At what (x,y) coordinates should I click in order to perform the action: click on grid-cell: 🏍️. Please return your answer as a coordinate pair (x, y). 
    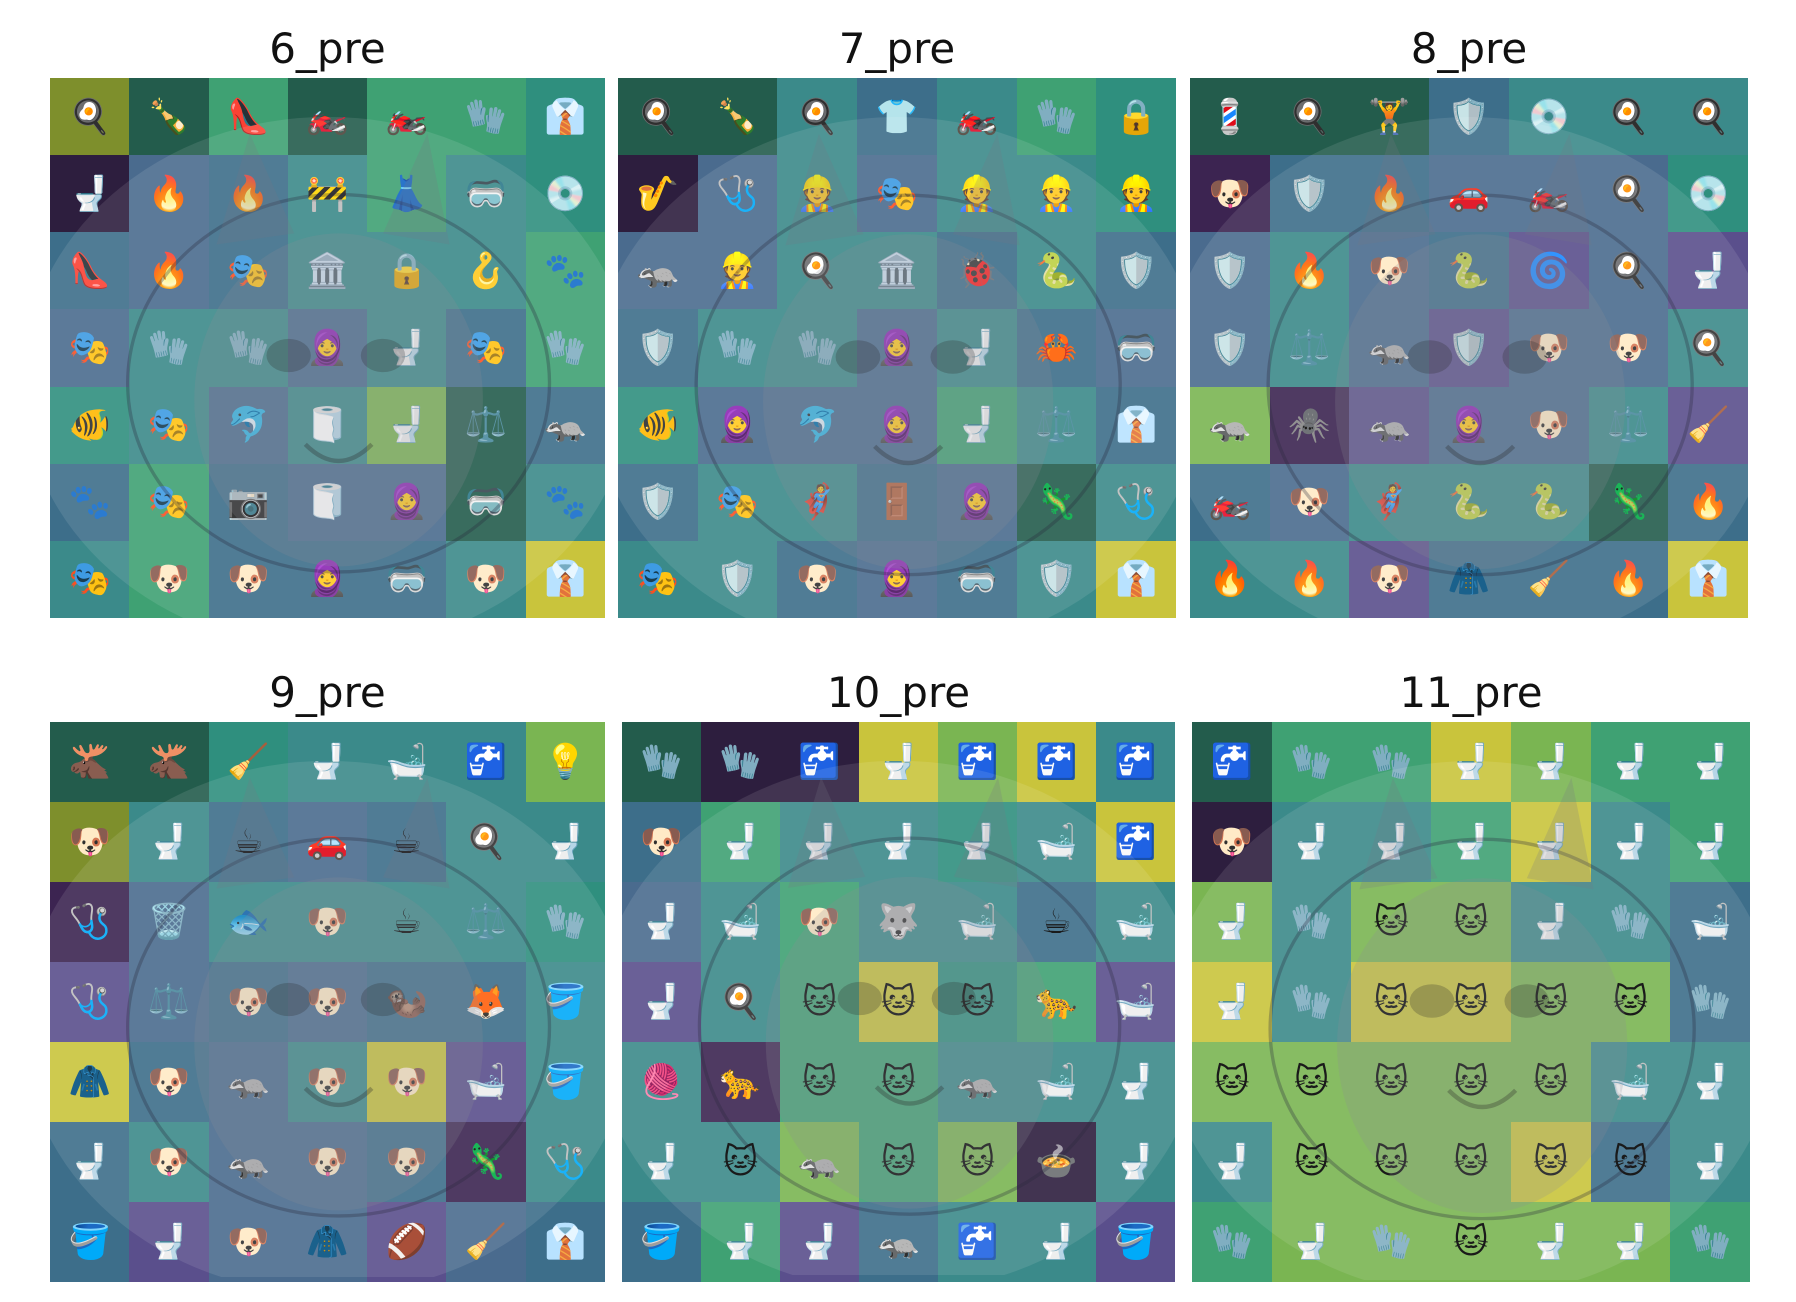
    Looking at the image, I should click on (1230, 502).